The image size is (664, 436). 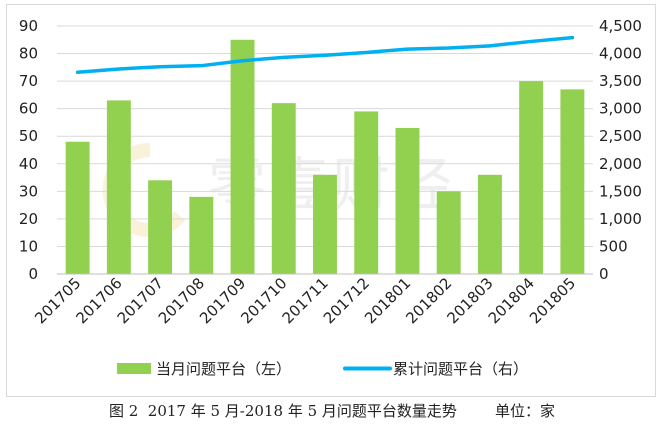 I want to click on left-tick-label: 0, so click(x=33, y=274).